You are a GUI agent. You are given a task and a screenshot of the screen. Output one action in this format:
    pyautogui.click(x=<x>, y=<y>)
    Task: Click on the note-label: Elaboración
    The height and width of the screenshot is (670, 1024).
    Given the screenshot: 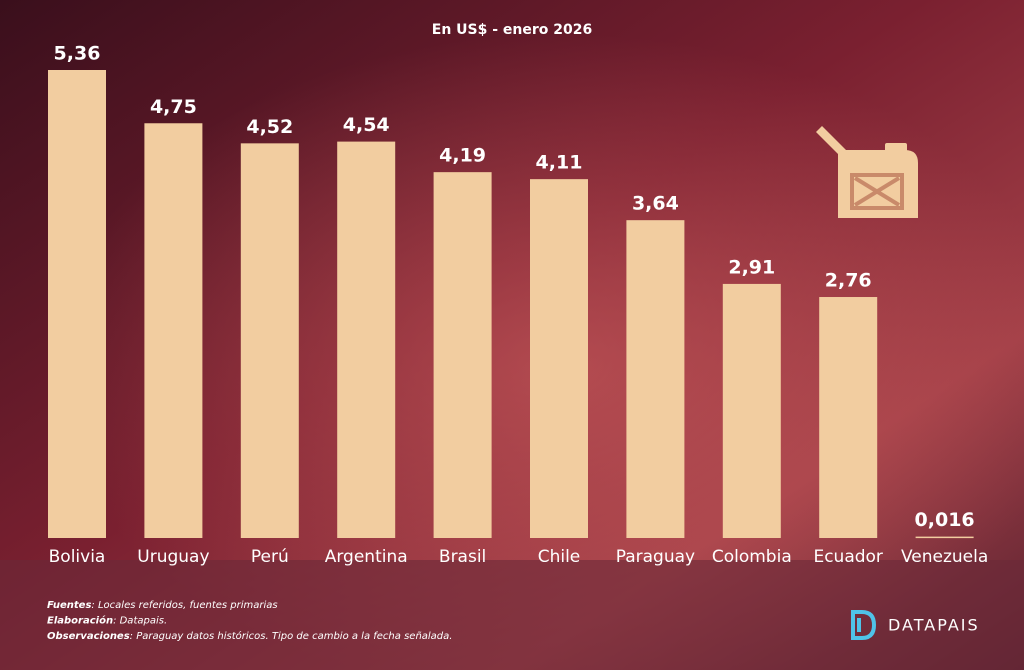 What is the action you would take?
    pyautogui.click(x=80, y=621)
    